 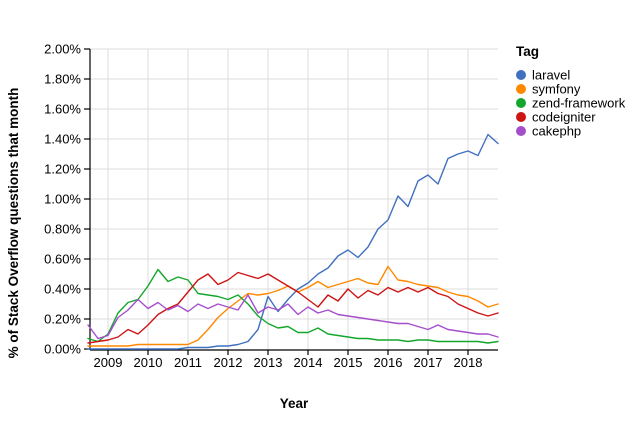 I want to click on x-tick-label: 2015, so click(x=348, y=362).